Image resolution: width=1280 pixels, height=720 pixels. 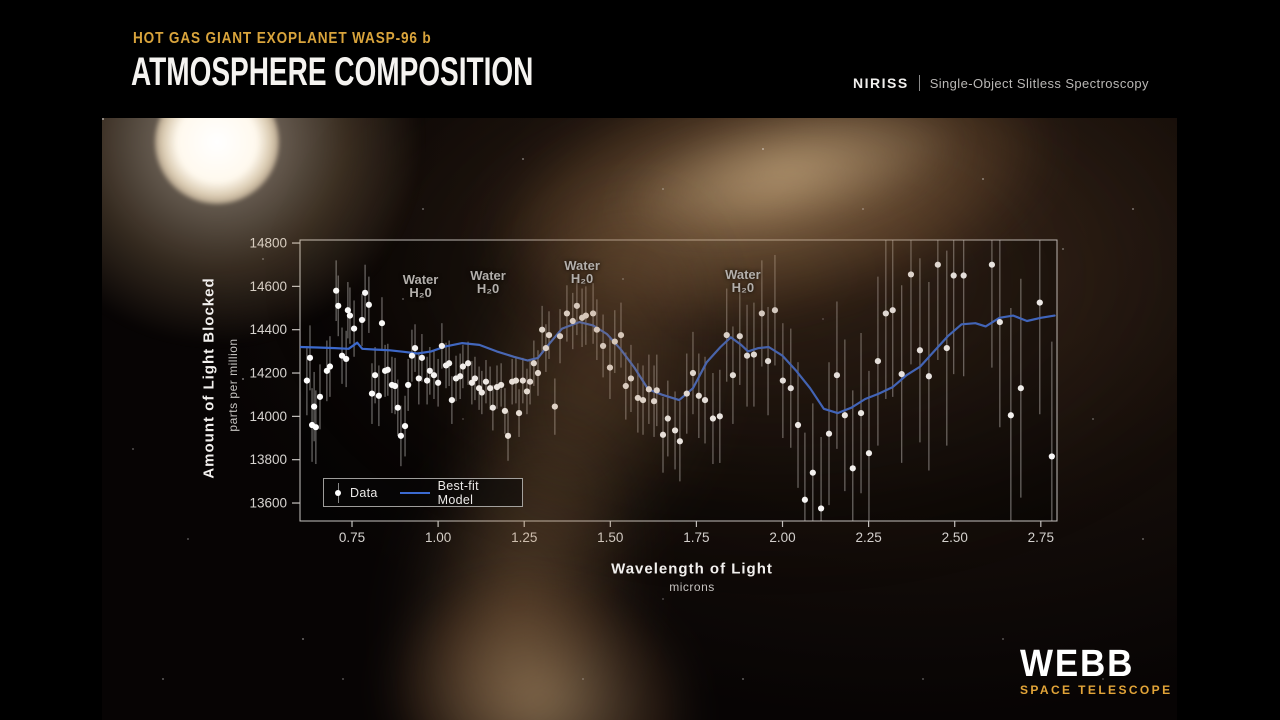 I want to click on water-annotation: Water H₂0, so click(x=420, y=285).